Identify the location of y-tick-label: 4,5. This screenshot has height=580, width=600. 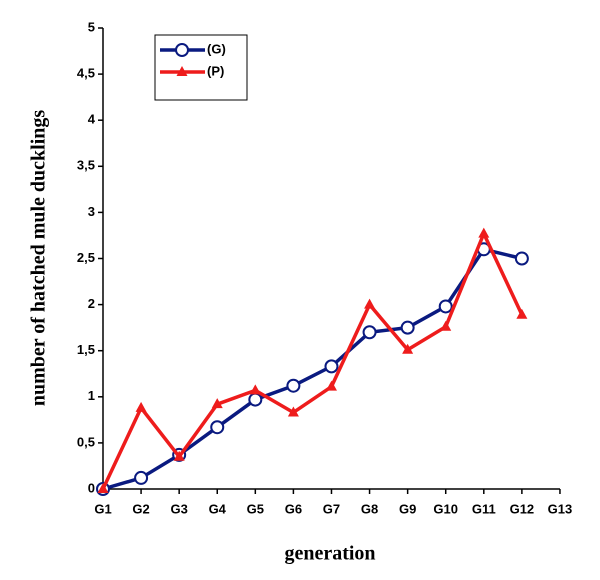
(86, 73).